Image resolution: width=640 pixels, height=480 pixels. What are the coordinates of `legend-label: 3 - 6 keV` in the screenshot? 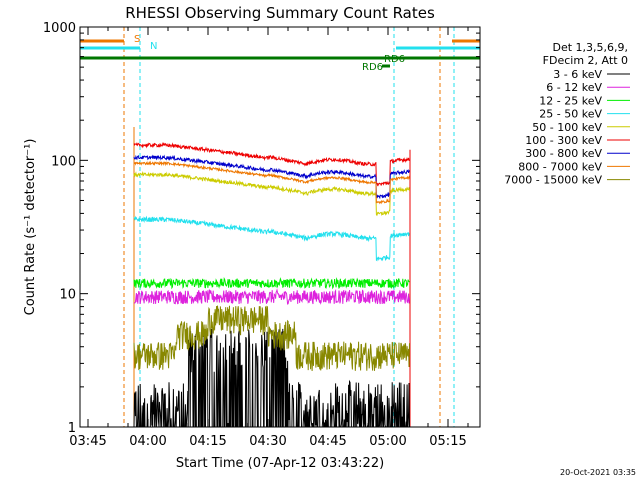 It's located at (577, 74).